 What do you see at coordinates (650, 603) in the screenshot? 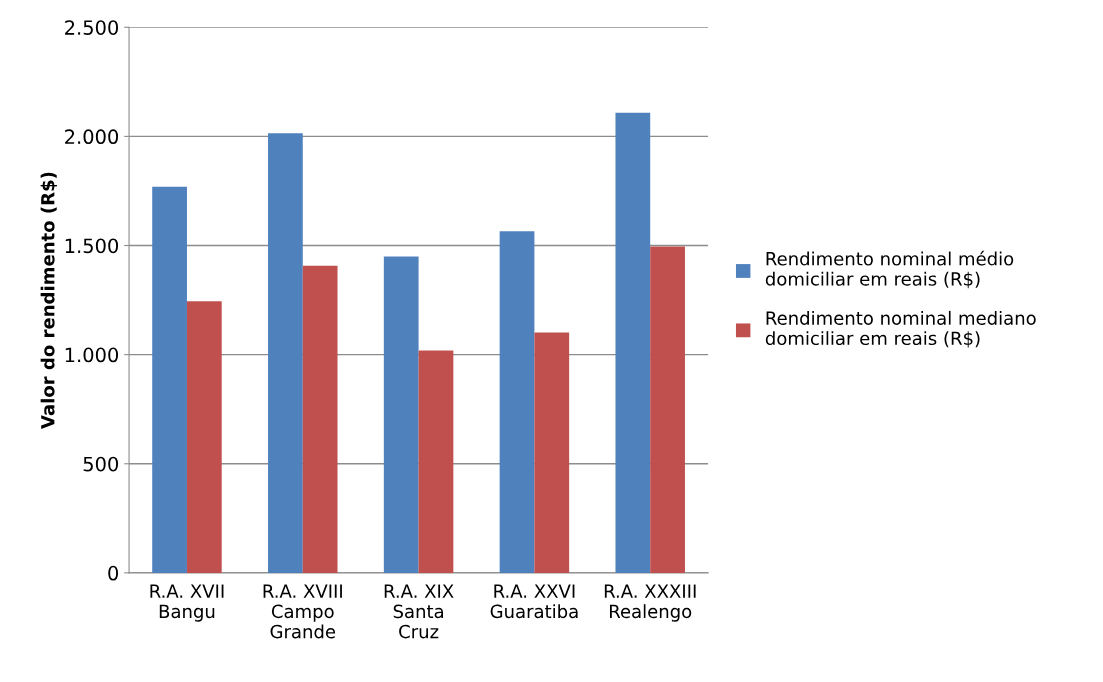
I see `x-tick-label: R.A. XXXIII Realengo` at bounding box center [650, 603].